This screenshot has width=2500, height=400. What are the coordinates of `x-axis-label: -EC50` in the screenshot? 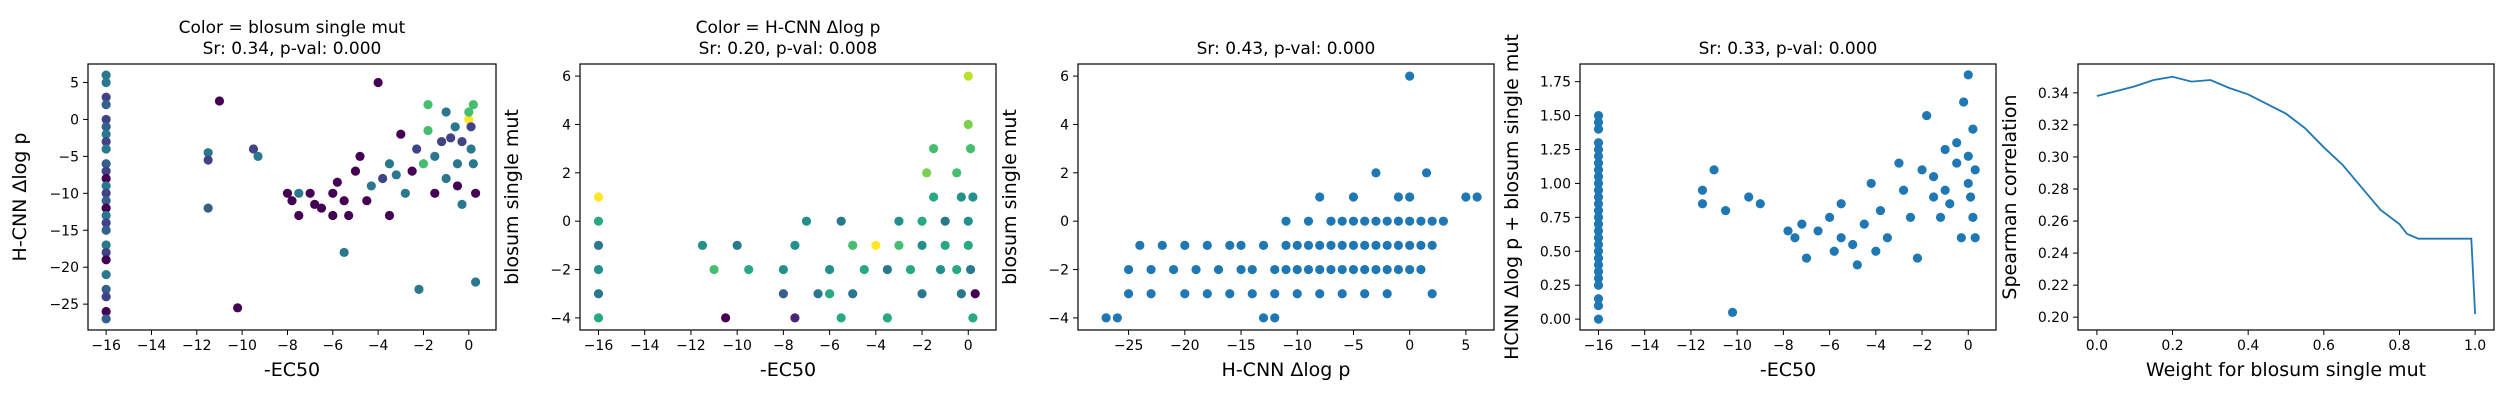 It's located at (1788, 370).